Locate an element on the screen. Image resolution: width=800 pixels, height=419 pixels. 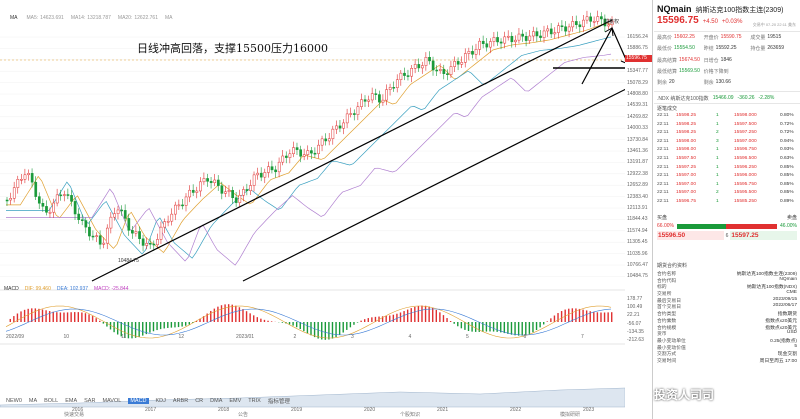
indicator-tab: ARBR is located at coordinates (180, 400).